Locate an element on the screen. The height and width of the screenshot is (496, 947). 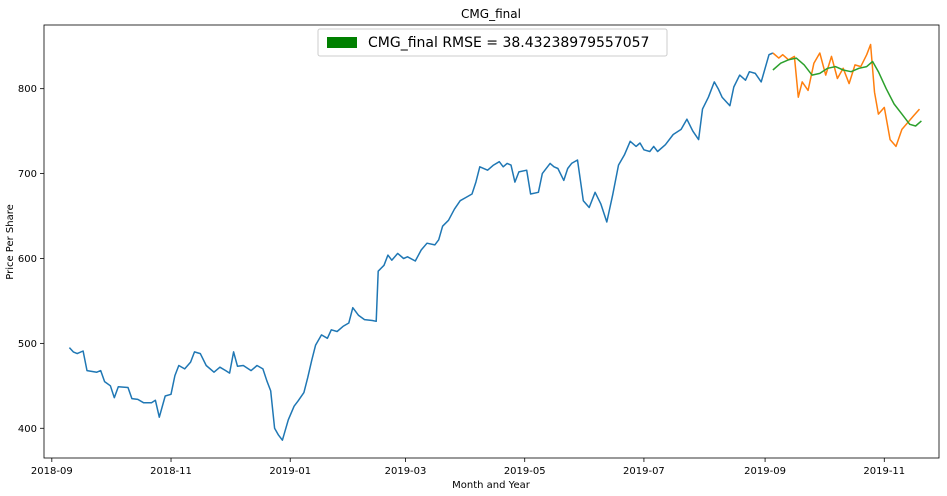
y-tick-label: 400 is located at coordinates (27, 429).